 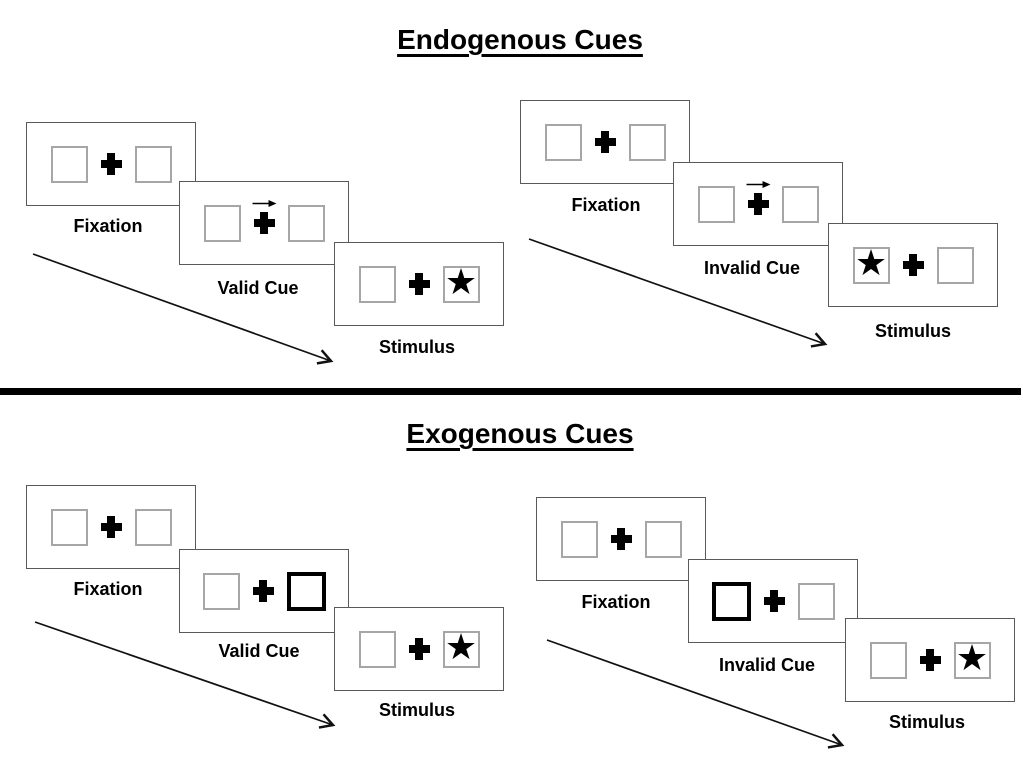 I want to click on endogenous-valid-cue-panel, so click(x=264, y=223).